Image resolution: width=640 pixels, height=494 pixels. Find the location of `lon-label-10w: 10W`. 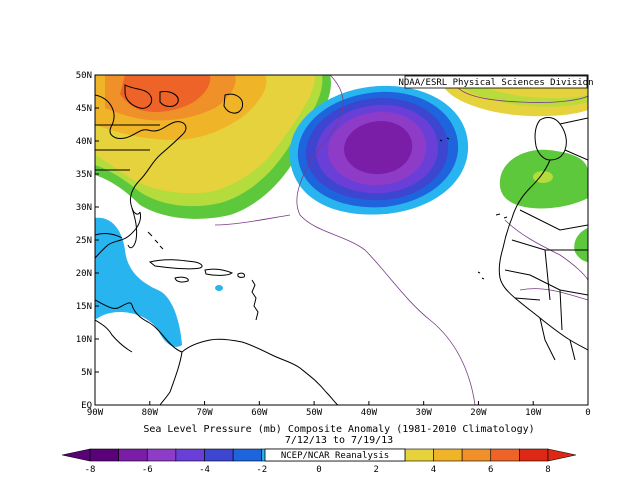

lon-label-10w: 10W is located at coordinates (533, 413).